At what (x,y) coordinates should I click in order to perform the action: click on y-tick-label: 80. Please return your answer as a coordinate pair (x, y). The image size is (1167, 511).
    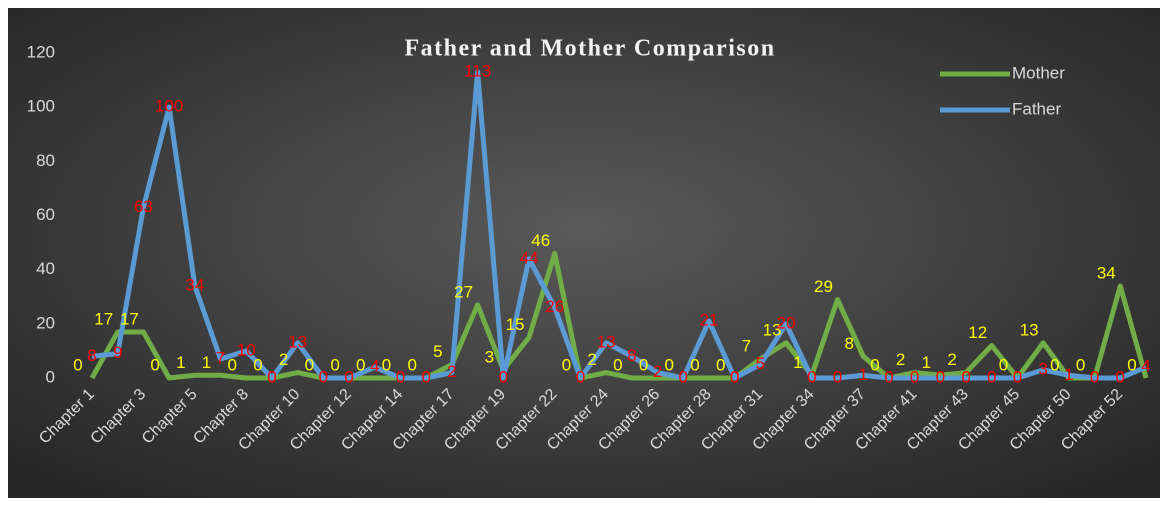
    Looking at the image, I should click on (45, 160).